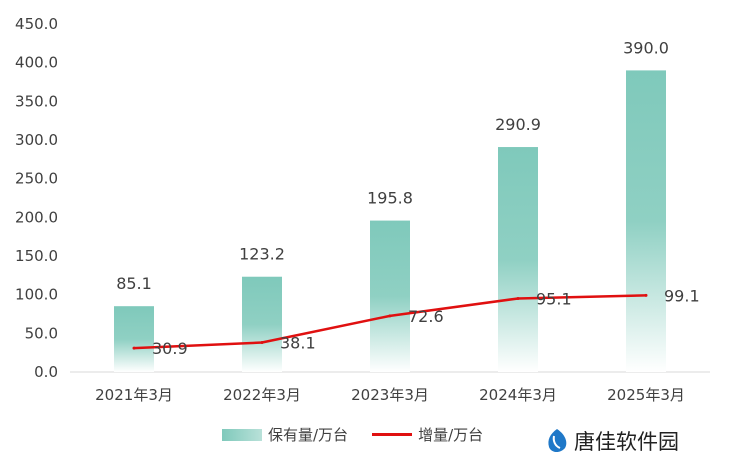 This screenshot has width=731, height=470. What do you see at coordinates (352, 434) in the screenshot?
I see `legend: 保有量/万台 增量/万台` at bounding box center [352, 434].